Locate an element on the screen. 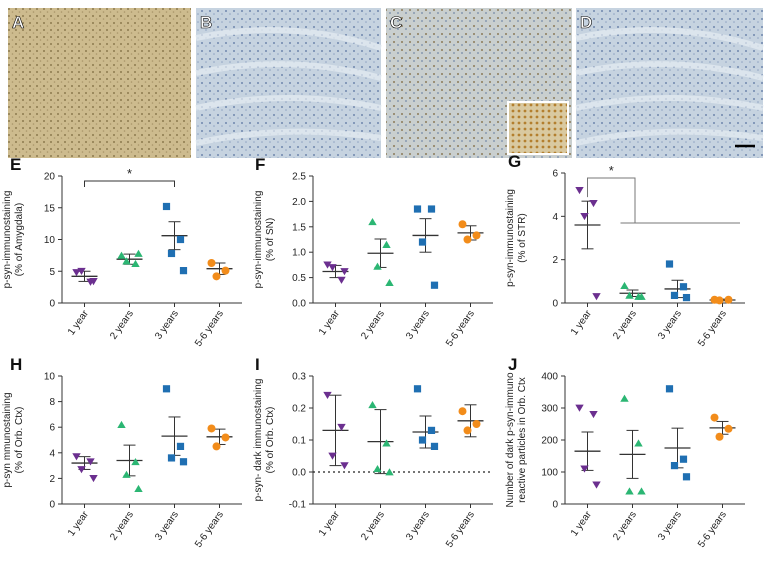 The image size is (770, 567). x-tick-label: 3 years is located at coordinates (167, 324).